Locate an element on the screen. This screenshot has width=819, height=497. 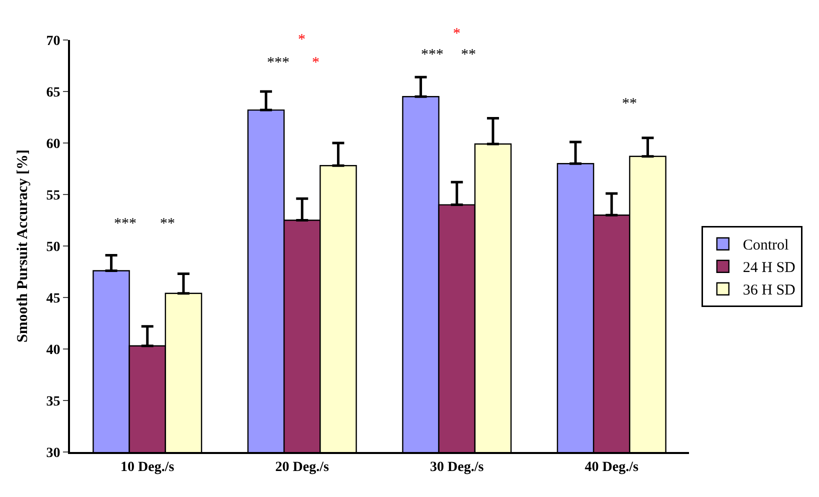
y-tick-label: 70 is located at coordinates (53, 41).